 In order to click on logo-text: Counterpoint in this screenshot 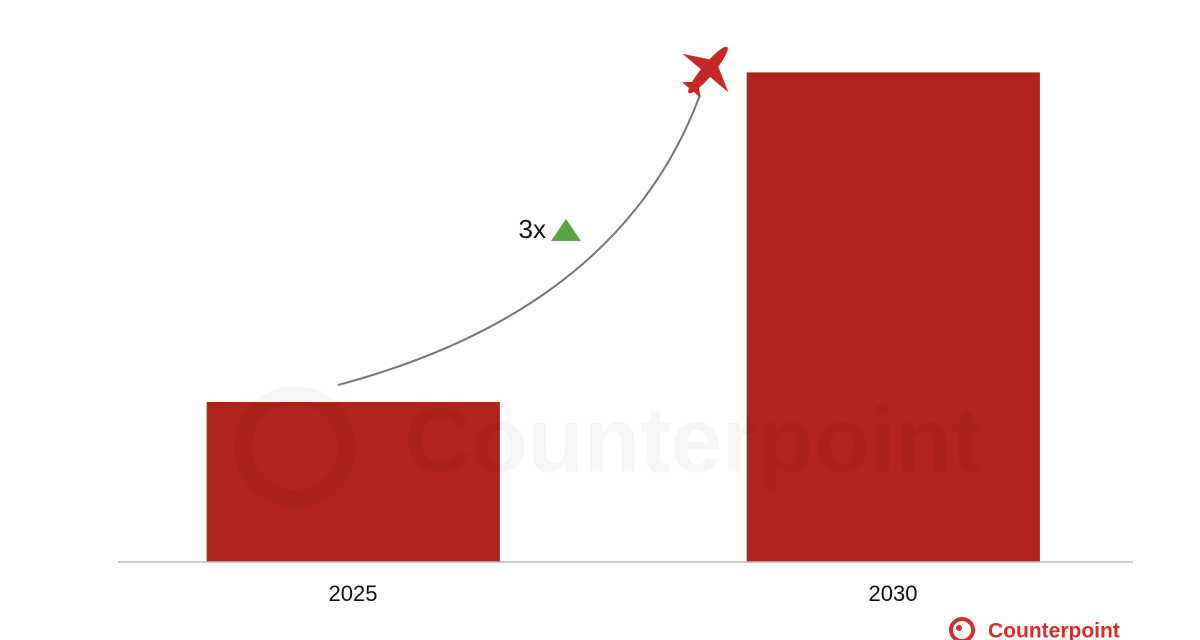, I will do `click(1054, 630)`.